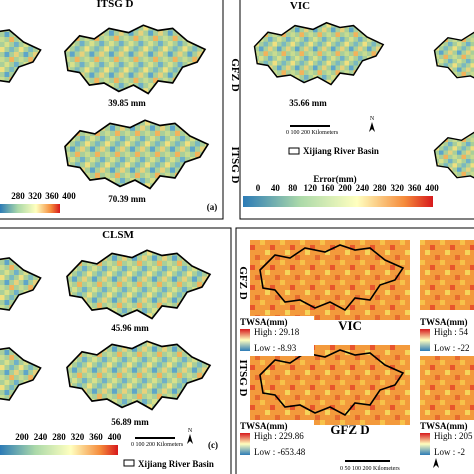 The height and width of the screenshot is (474, 474). I want to click on legend-high: High : 205, so click(453, 436).